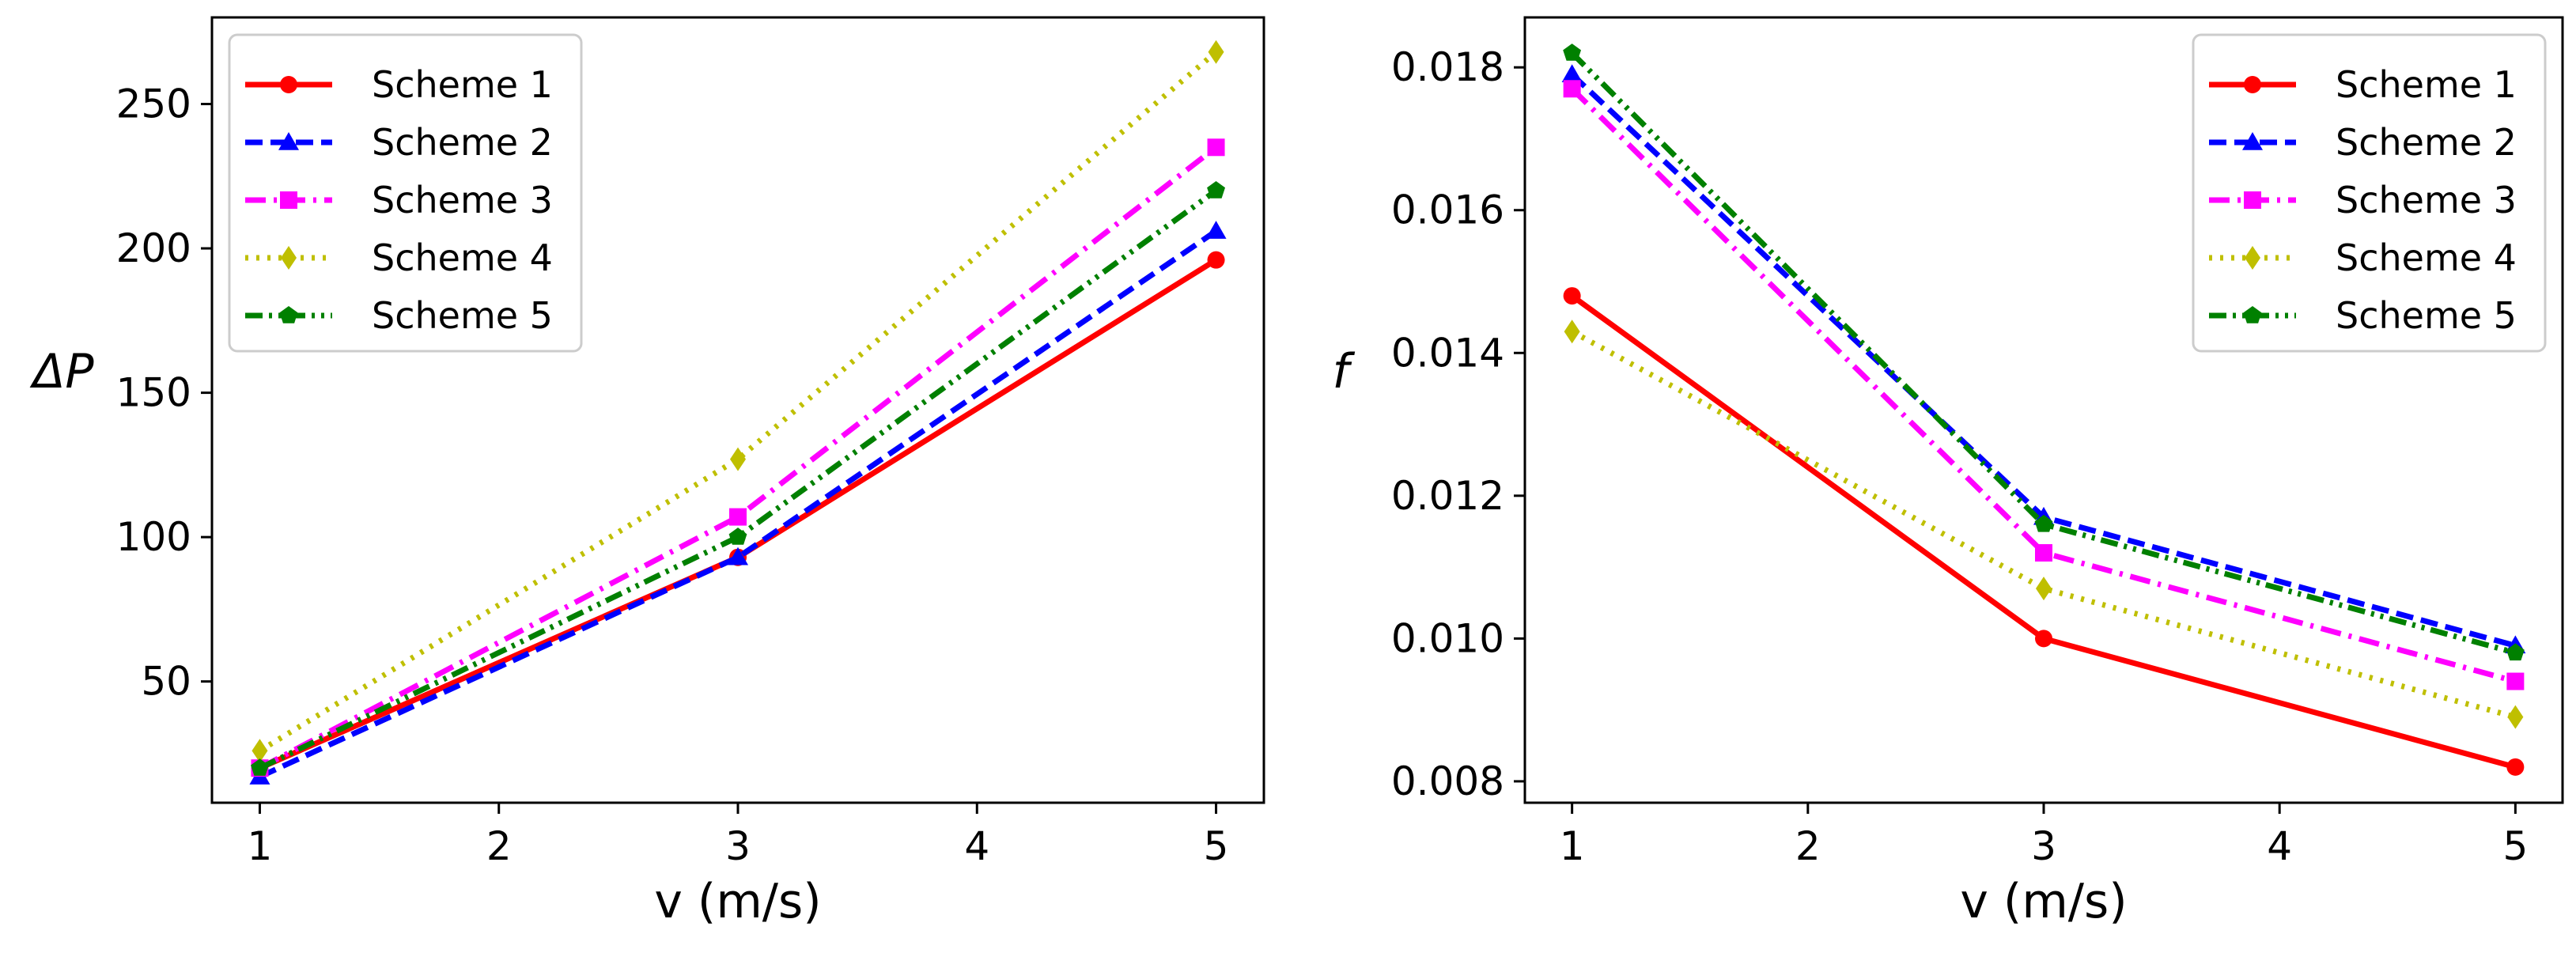 This screenshot has width=2576, height=953. Describe the element at coordinates (1448, 67) in the screenshot. I see `y-tick-label: 0.018` at that location.